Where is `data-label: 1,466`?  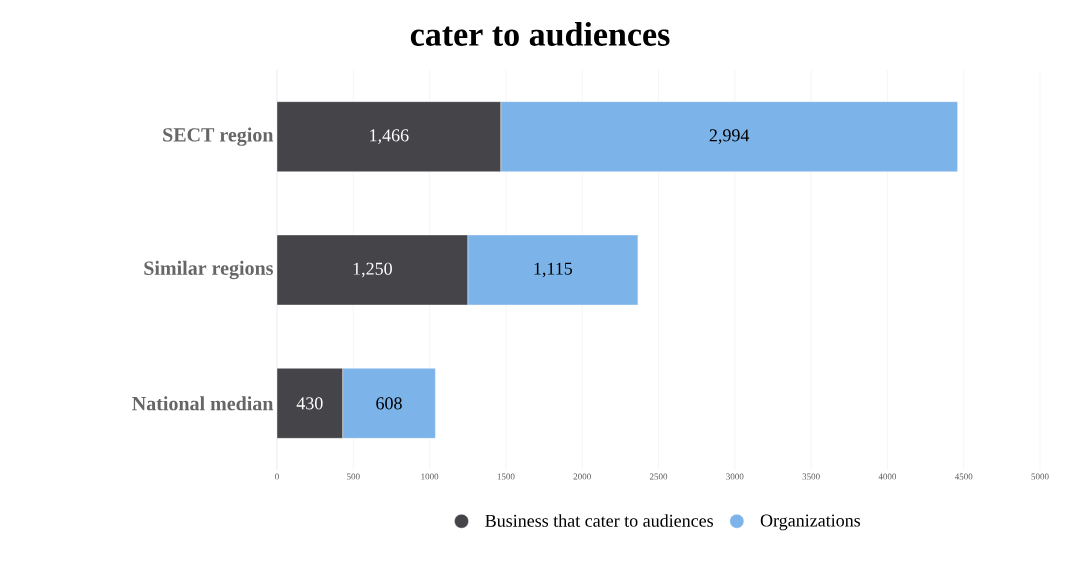 data-label: 1,466 is located at coordinates (389, 137).